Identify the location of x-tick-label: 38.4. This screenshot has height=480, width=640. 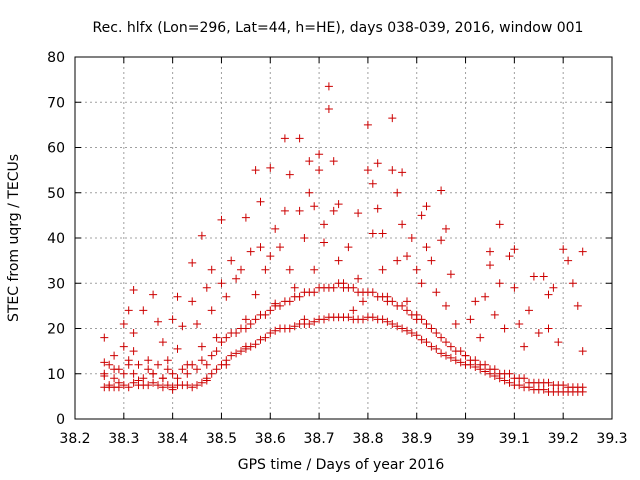
(172, 439).